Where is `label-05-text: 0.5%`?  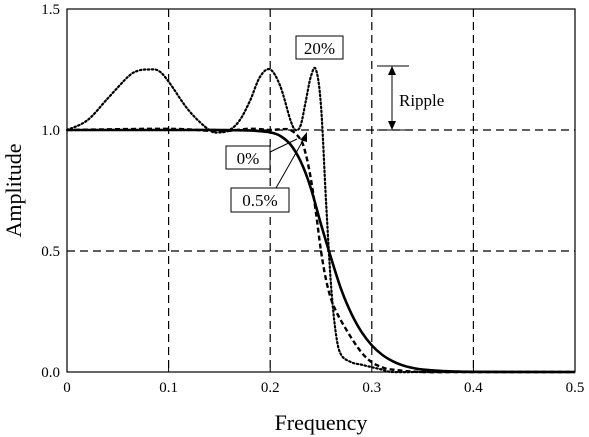 label-05-text: 0.5% is located at coordinates (259, 200).